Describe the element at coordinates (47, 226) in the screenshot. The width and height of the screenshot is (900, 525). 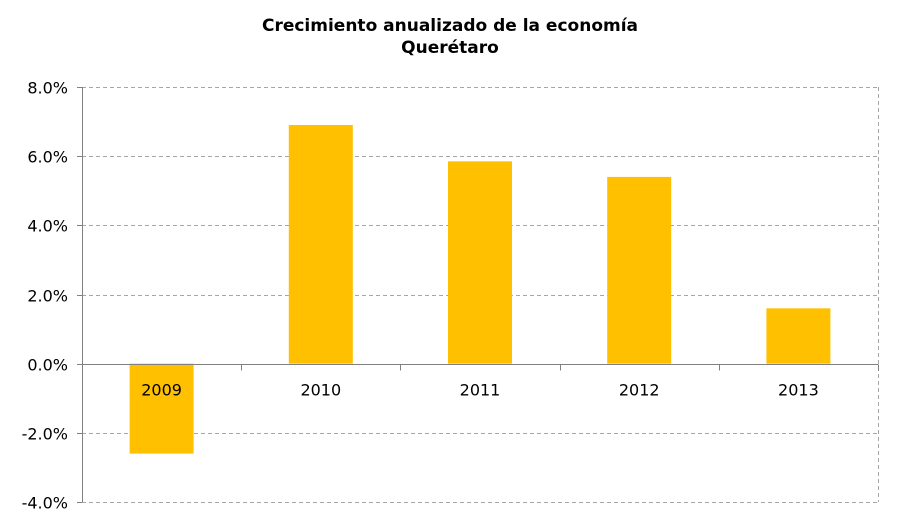
I see `y-tick-label: 4.0%` at that location.